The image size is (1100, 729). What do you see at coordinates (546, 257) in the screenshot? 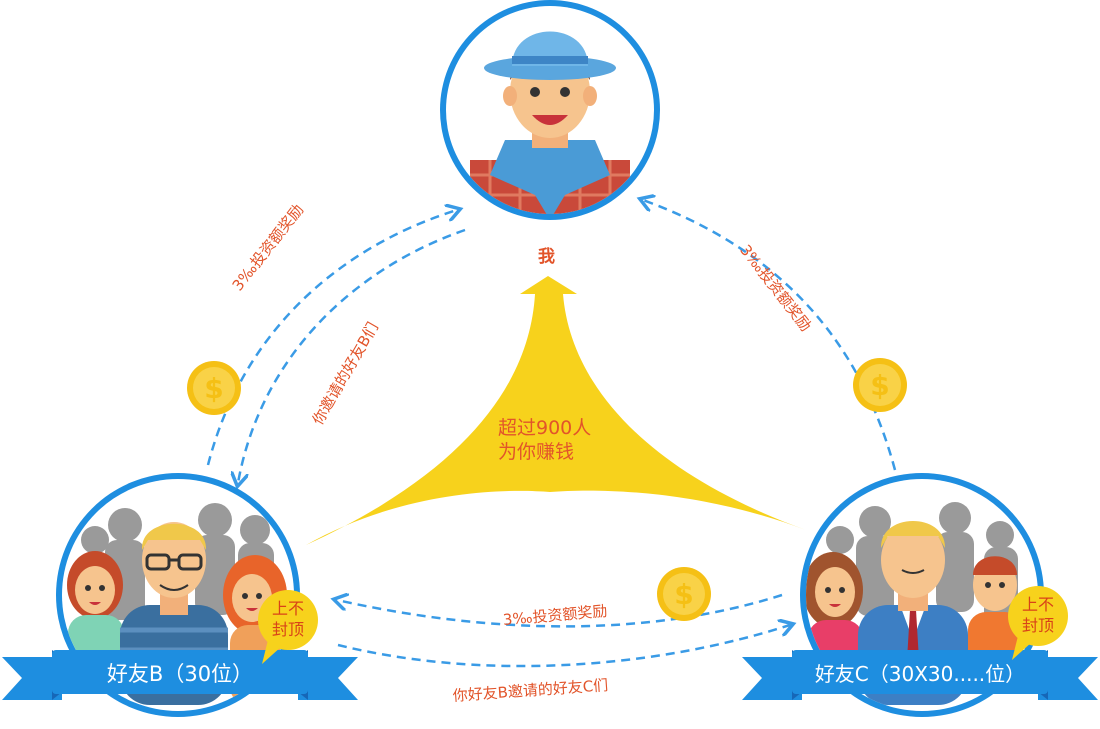
I see `me-label: 我` at bounding box center [546, 257].